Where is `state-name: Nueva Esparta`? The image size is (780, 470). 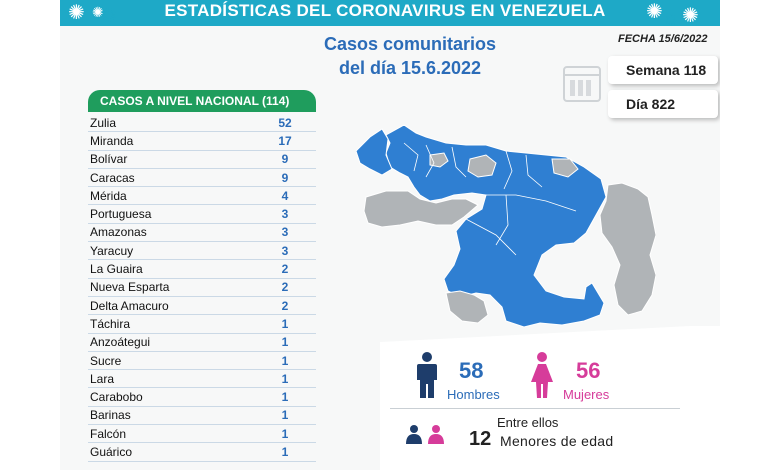 state-name: Nueva Esparta is located at coordinates (130, 287).